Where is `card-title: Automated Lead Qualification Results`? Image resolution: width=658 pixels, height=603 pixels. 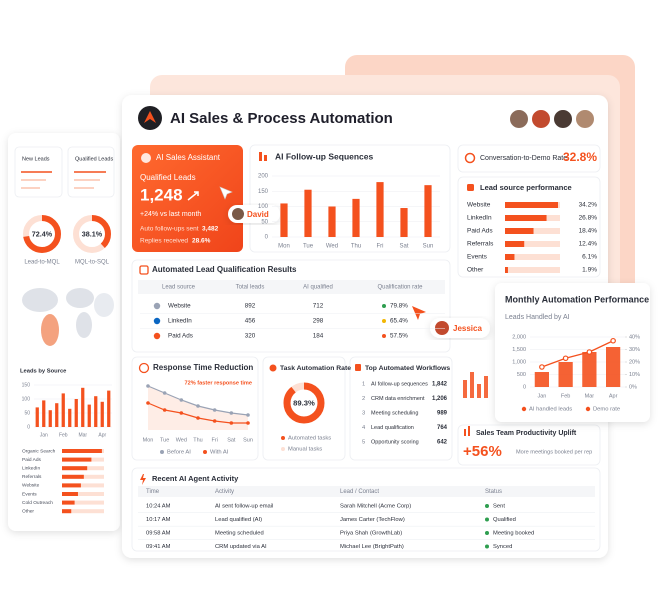 card-title: Automated Lead Qualification Results is located at coordinates (224, 269).